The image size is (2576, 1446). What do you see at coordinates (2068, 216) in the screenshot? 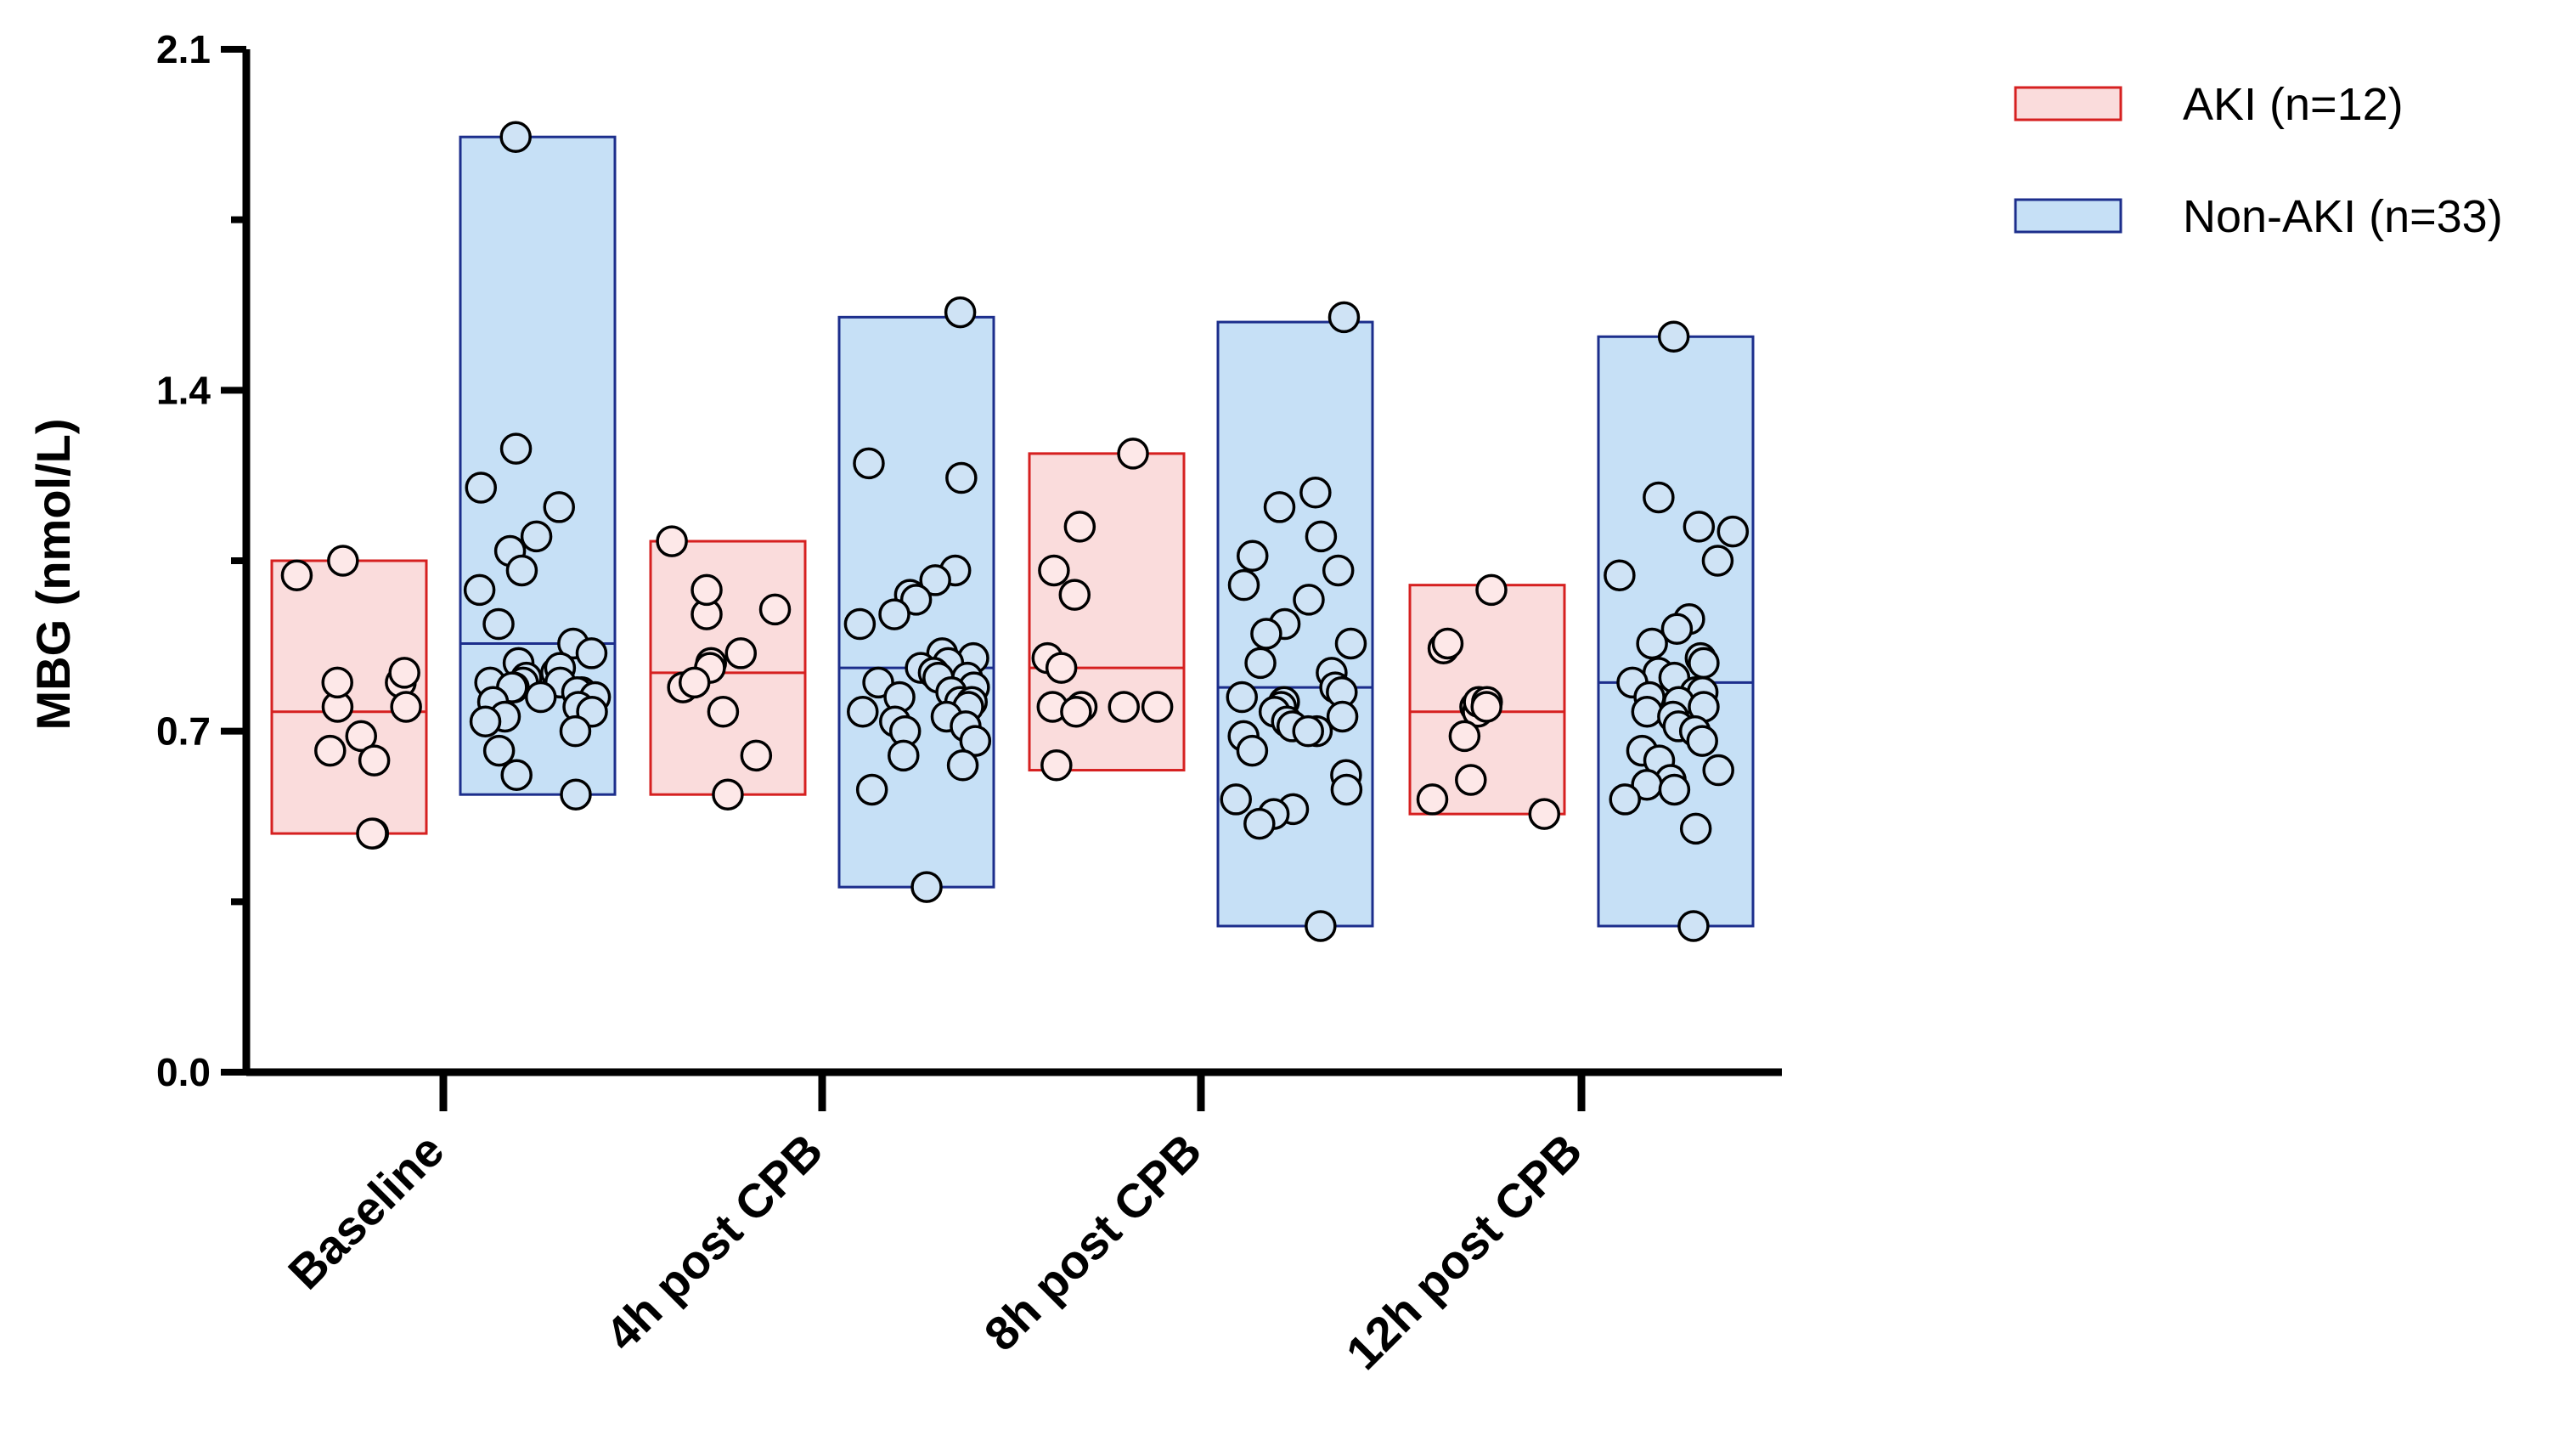
I see `legend-non-aki-swatch` at bounding box center [2068, 216].